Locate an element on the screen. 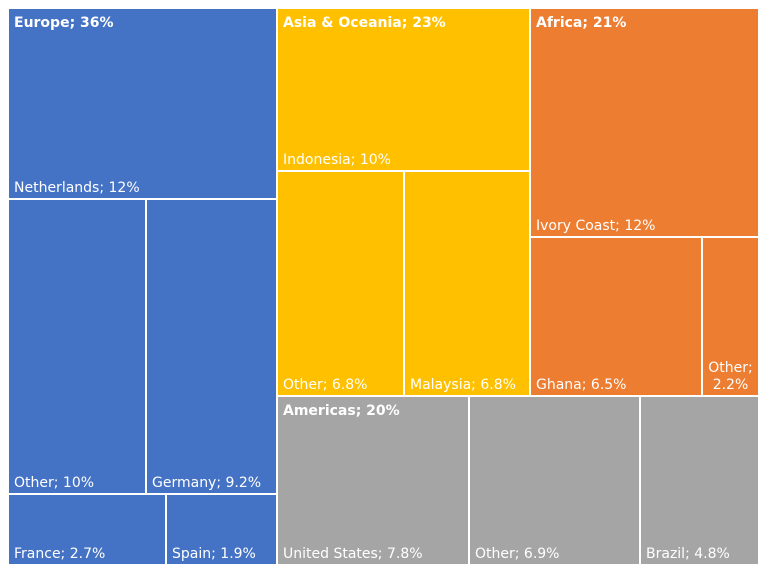  treemap-group-label-africa: Africa; 21% is located at coordinates (581, 23).